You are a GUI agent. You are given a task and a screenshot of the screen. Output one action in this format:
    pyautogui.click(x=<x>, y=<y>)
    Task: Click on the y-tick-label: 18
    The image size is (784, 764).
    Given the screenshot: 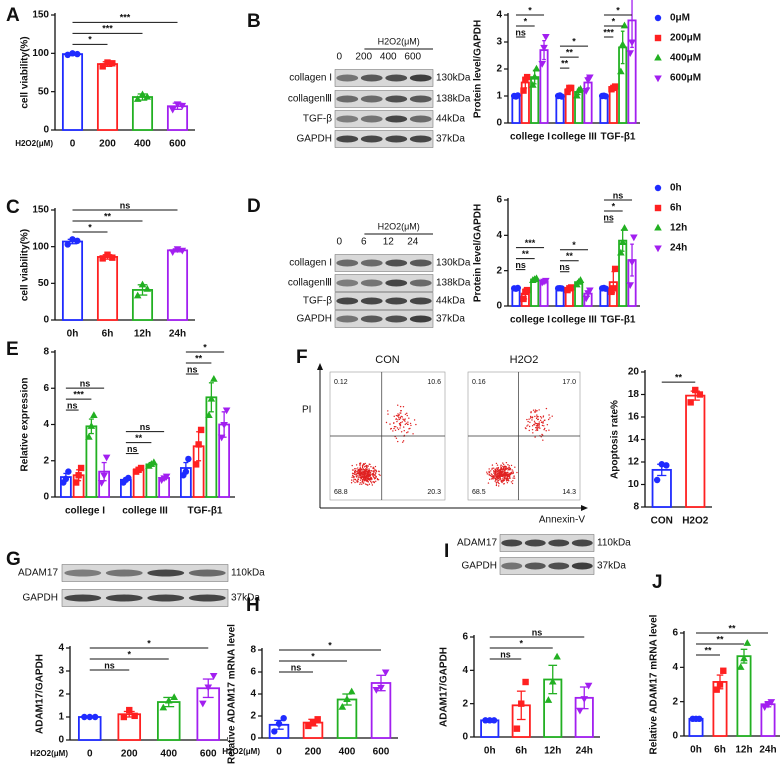 What is the action you would take?
    pyautogui.click(x=634, y=394)
    